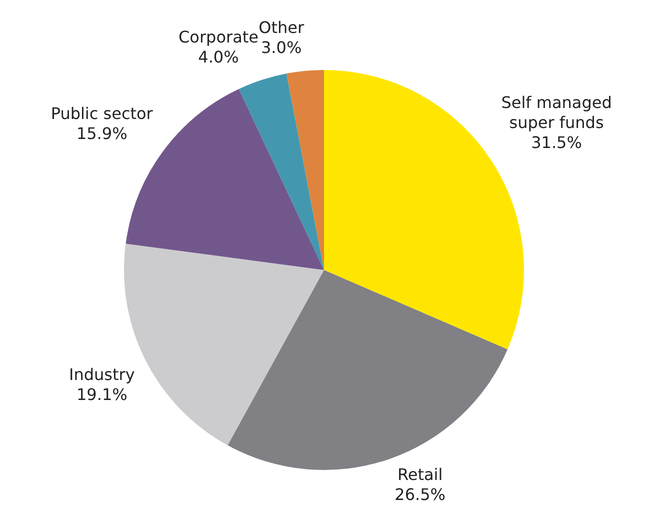 The width and height of the screenshot is (660, 510). Describe the element at coordinates (420, 494) in the screenshot. I see `data-label: 26.5%` at that location.